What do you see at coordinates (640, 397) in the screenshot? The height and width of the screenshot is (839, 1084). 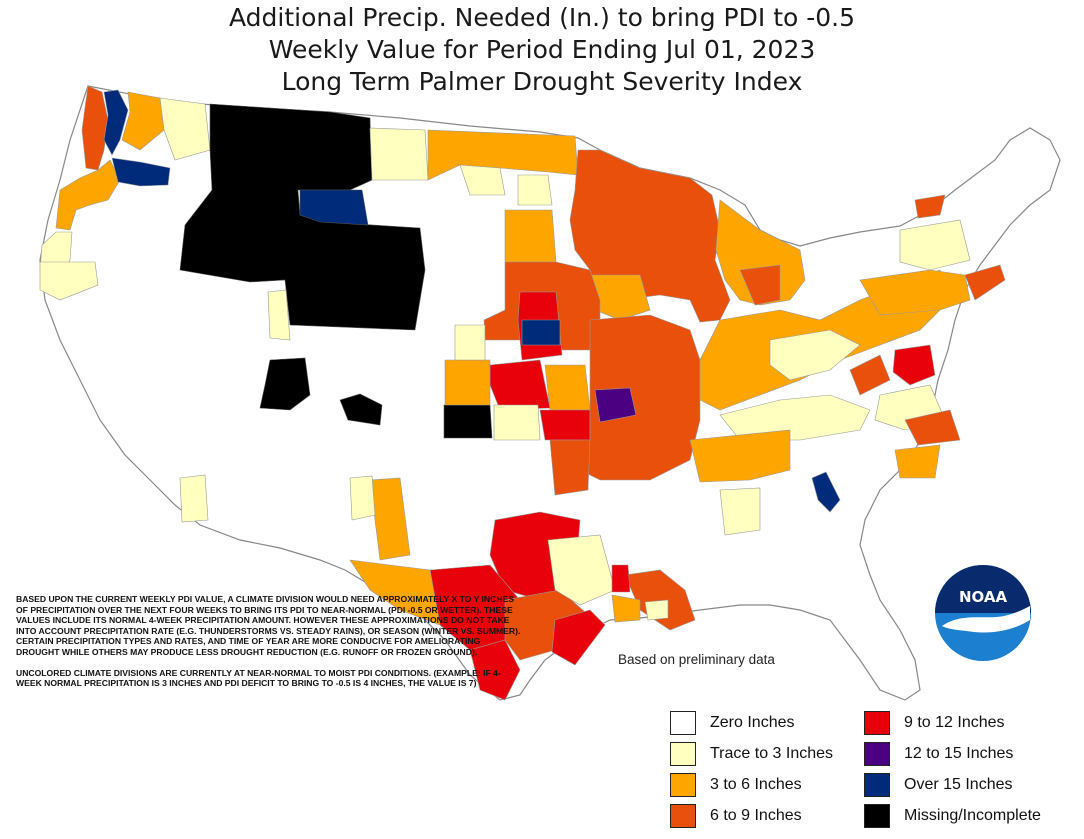 I see `region-mo-6to9` at bounding box center [640, 397].